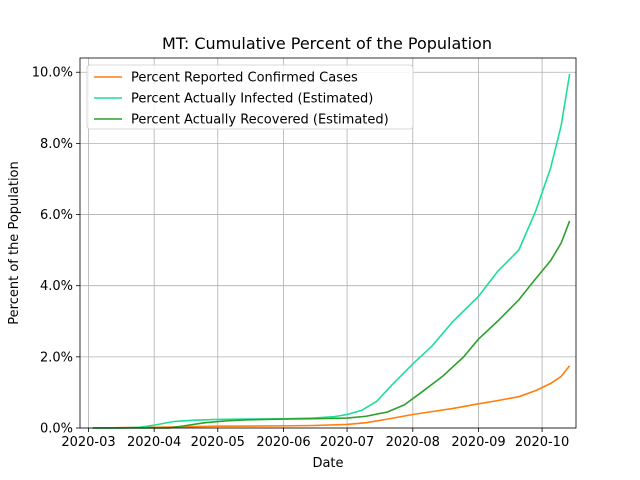  I want to click on x-tick-label: 2020-08, so click(413, 442).